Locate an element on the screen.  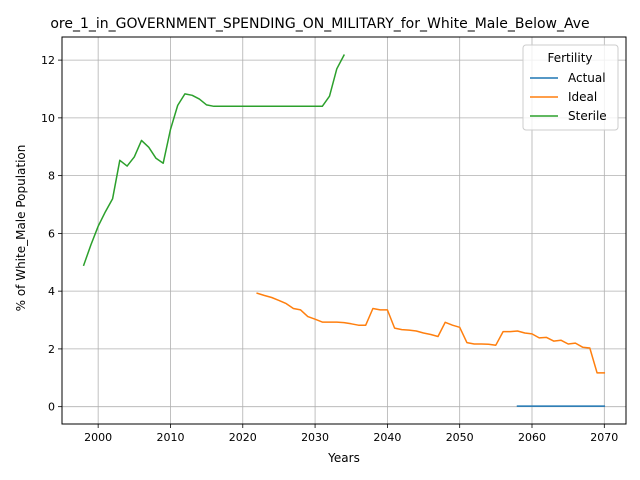
x-tick-label: 2020 is located at coordinates (243, 437).